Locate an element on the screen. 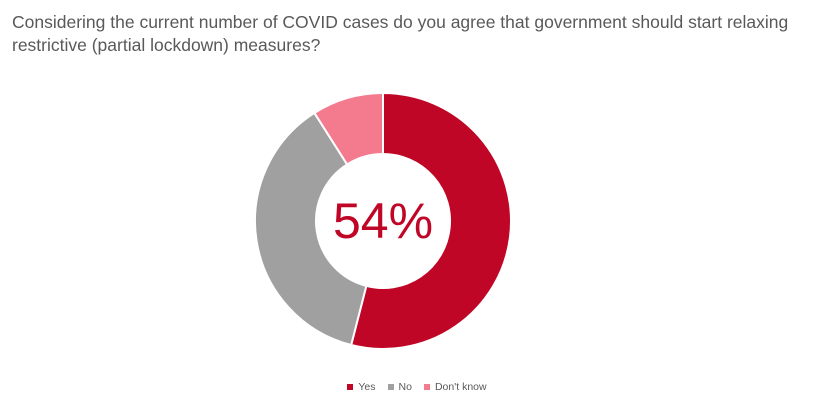 This screenshot has width=834, height=403. legend-label: No is located at coordinates (405, 387).